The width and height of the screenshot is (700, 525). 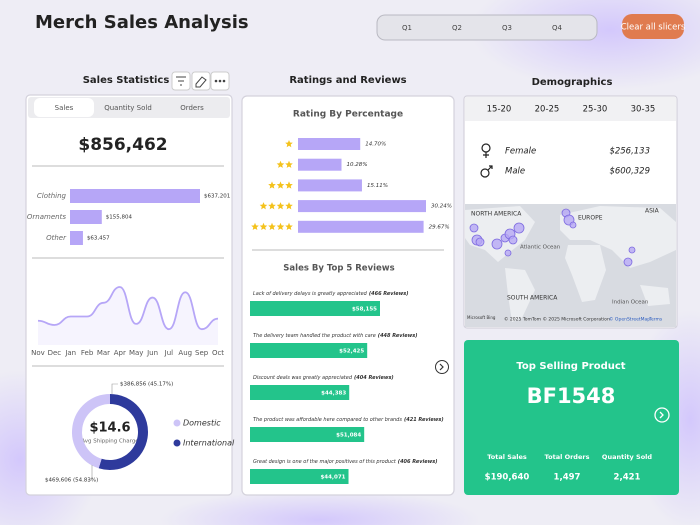 I want to click on x-tick-label: Jun, so click(x=152, y=353).